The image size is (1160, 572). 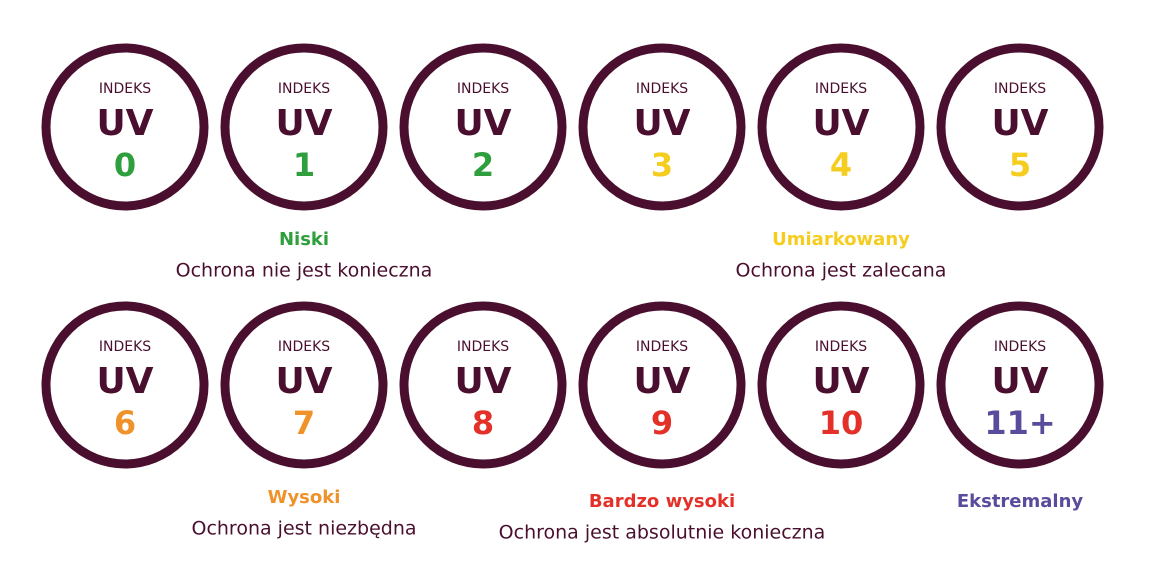 I want to click on group-title: Bardzo wysoki, so click(x=662, y=501).